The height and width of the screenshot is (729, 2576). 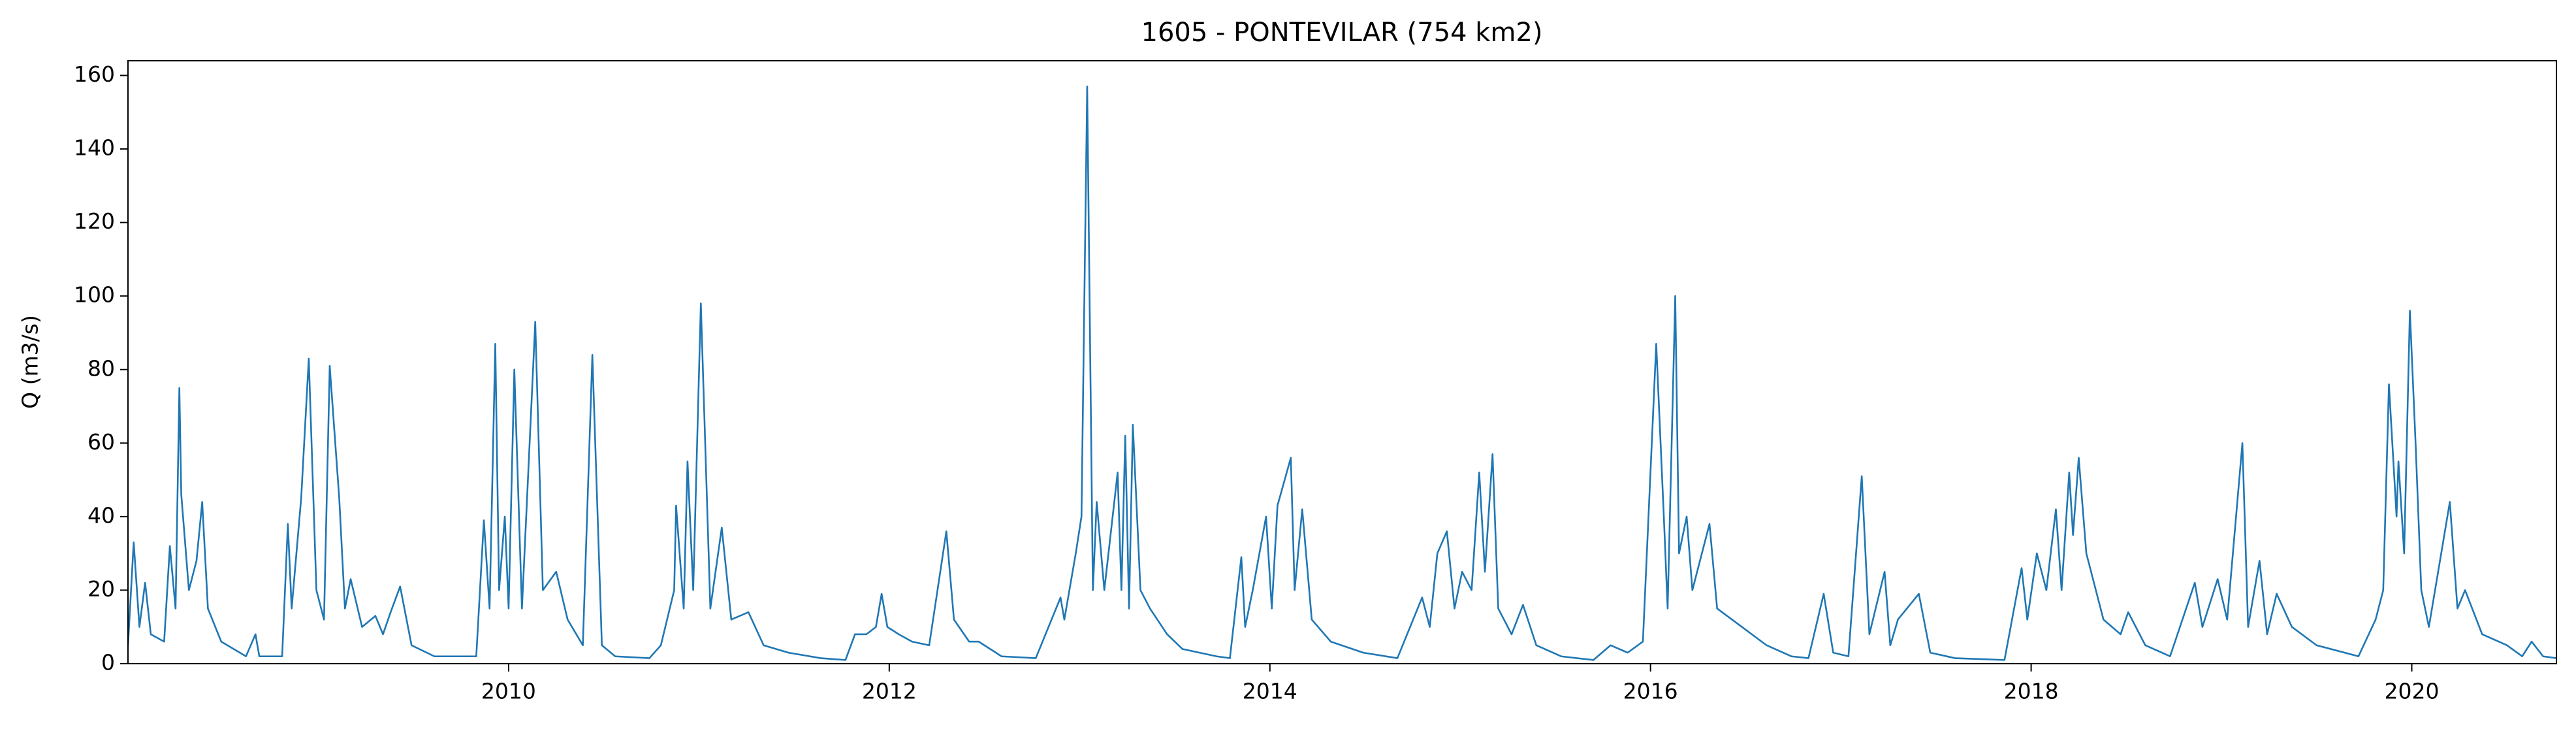 I want to click on y-tick-label: 100, so click(x=94, y=295).